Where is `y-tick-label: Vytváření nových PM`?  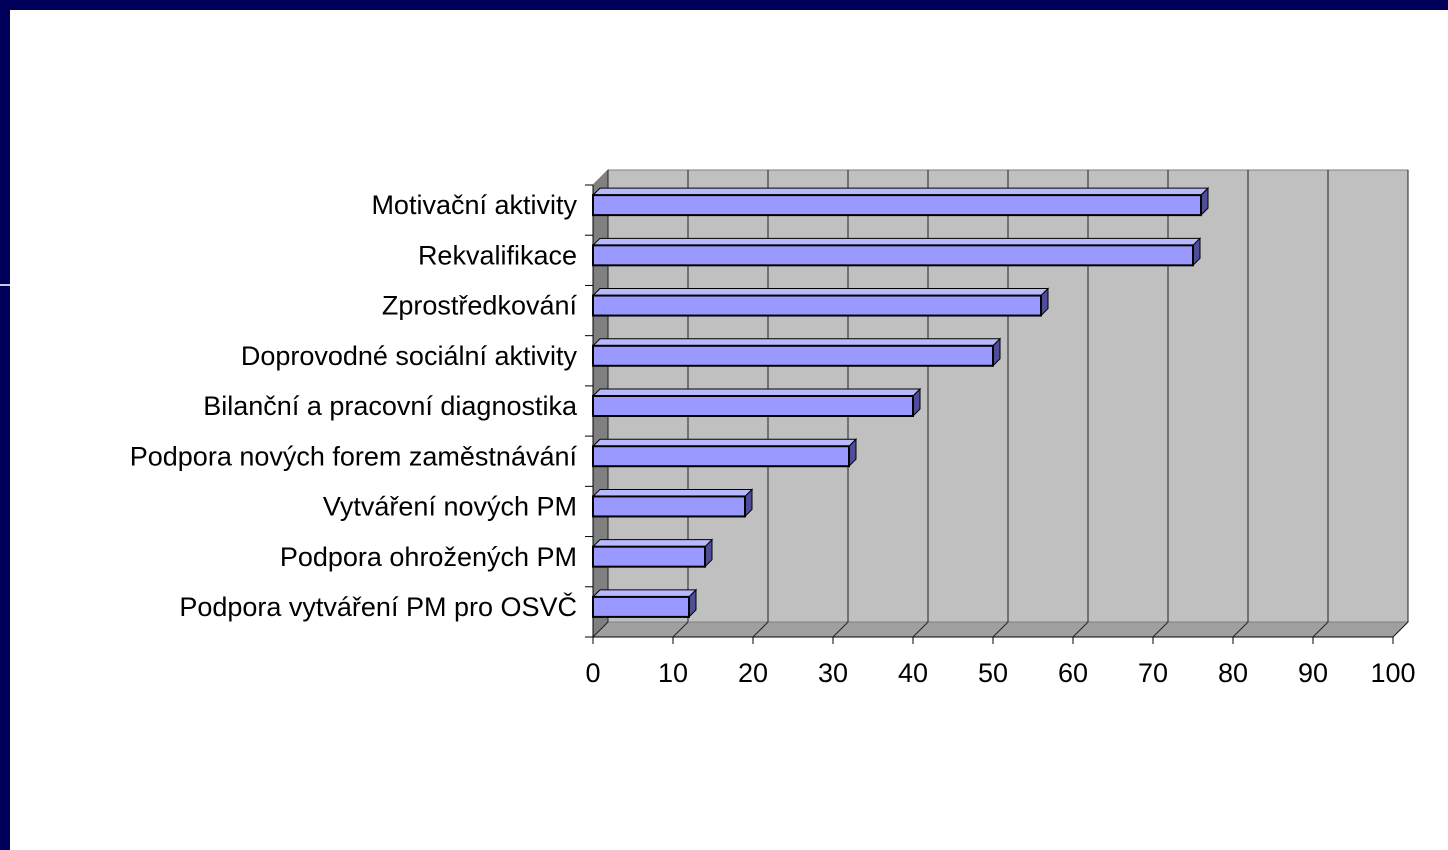
y-tick-label: Vytváření nových PM is located at coordinates (450, 507).